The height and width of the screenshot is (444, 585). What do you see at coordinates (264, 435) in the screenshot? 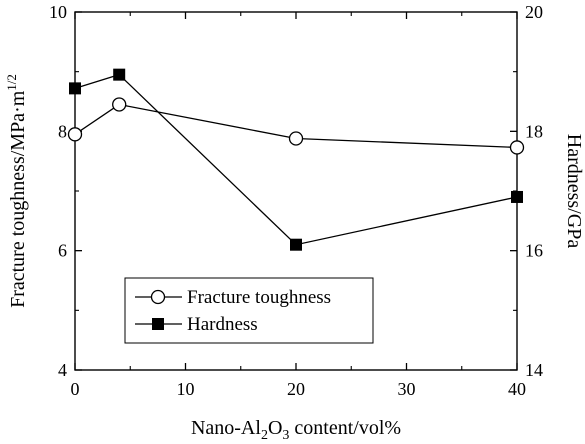
I see `x-axis-title-sub1: 2` at bounding box center [264, 435].